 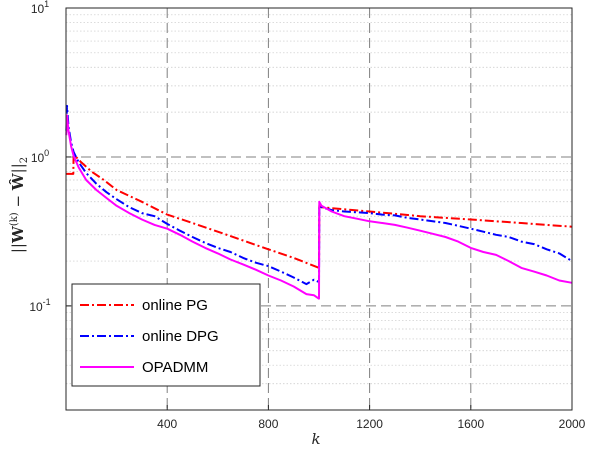 I want to click on x-tick-label: 1200, so click(x=369, y=424).